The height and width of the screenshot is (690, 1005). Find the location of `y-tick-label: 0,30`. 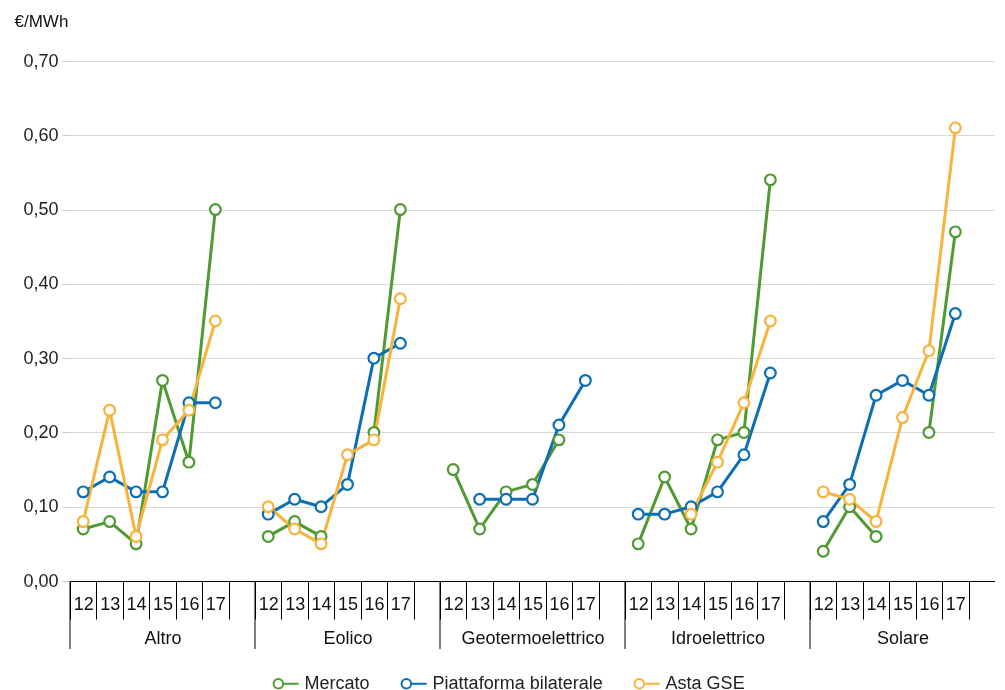

y-tick-label: 0,30 is located at coordinates (41, 357).